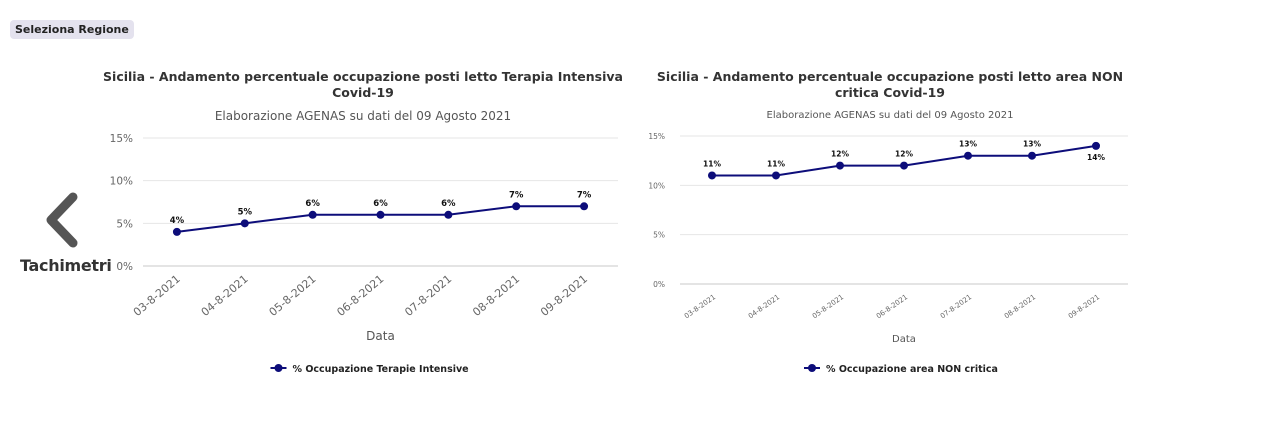  What do you see at coordinates (912, 369) in the screenshot?
I see `legend-label: % Occupazione area NON critica` at bounding box center [912, 369].